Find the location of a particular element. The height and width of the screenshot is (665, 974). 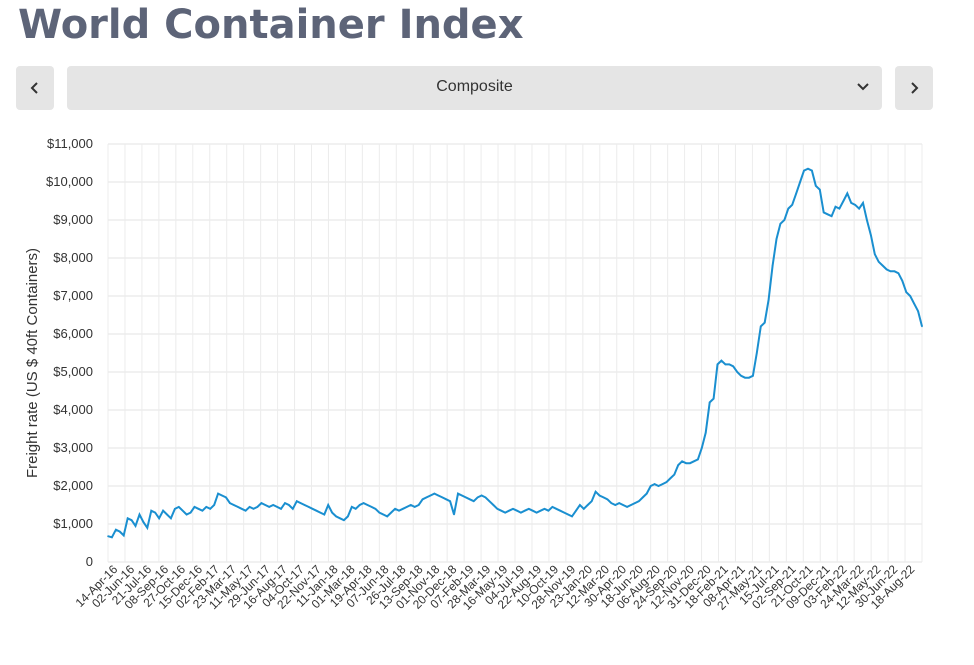

chevron-right-icon is located at coordinates (915, 88).